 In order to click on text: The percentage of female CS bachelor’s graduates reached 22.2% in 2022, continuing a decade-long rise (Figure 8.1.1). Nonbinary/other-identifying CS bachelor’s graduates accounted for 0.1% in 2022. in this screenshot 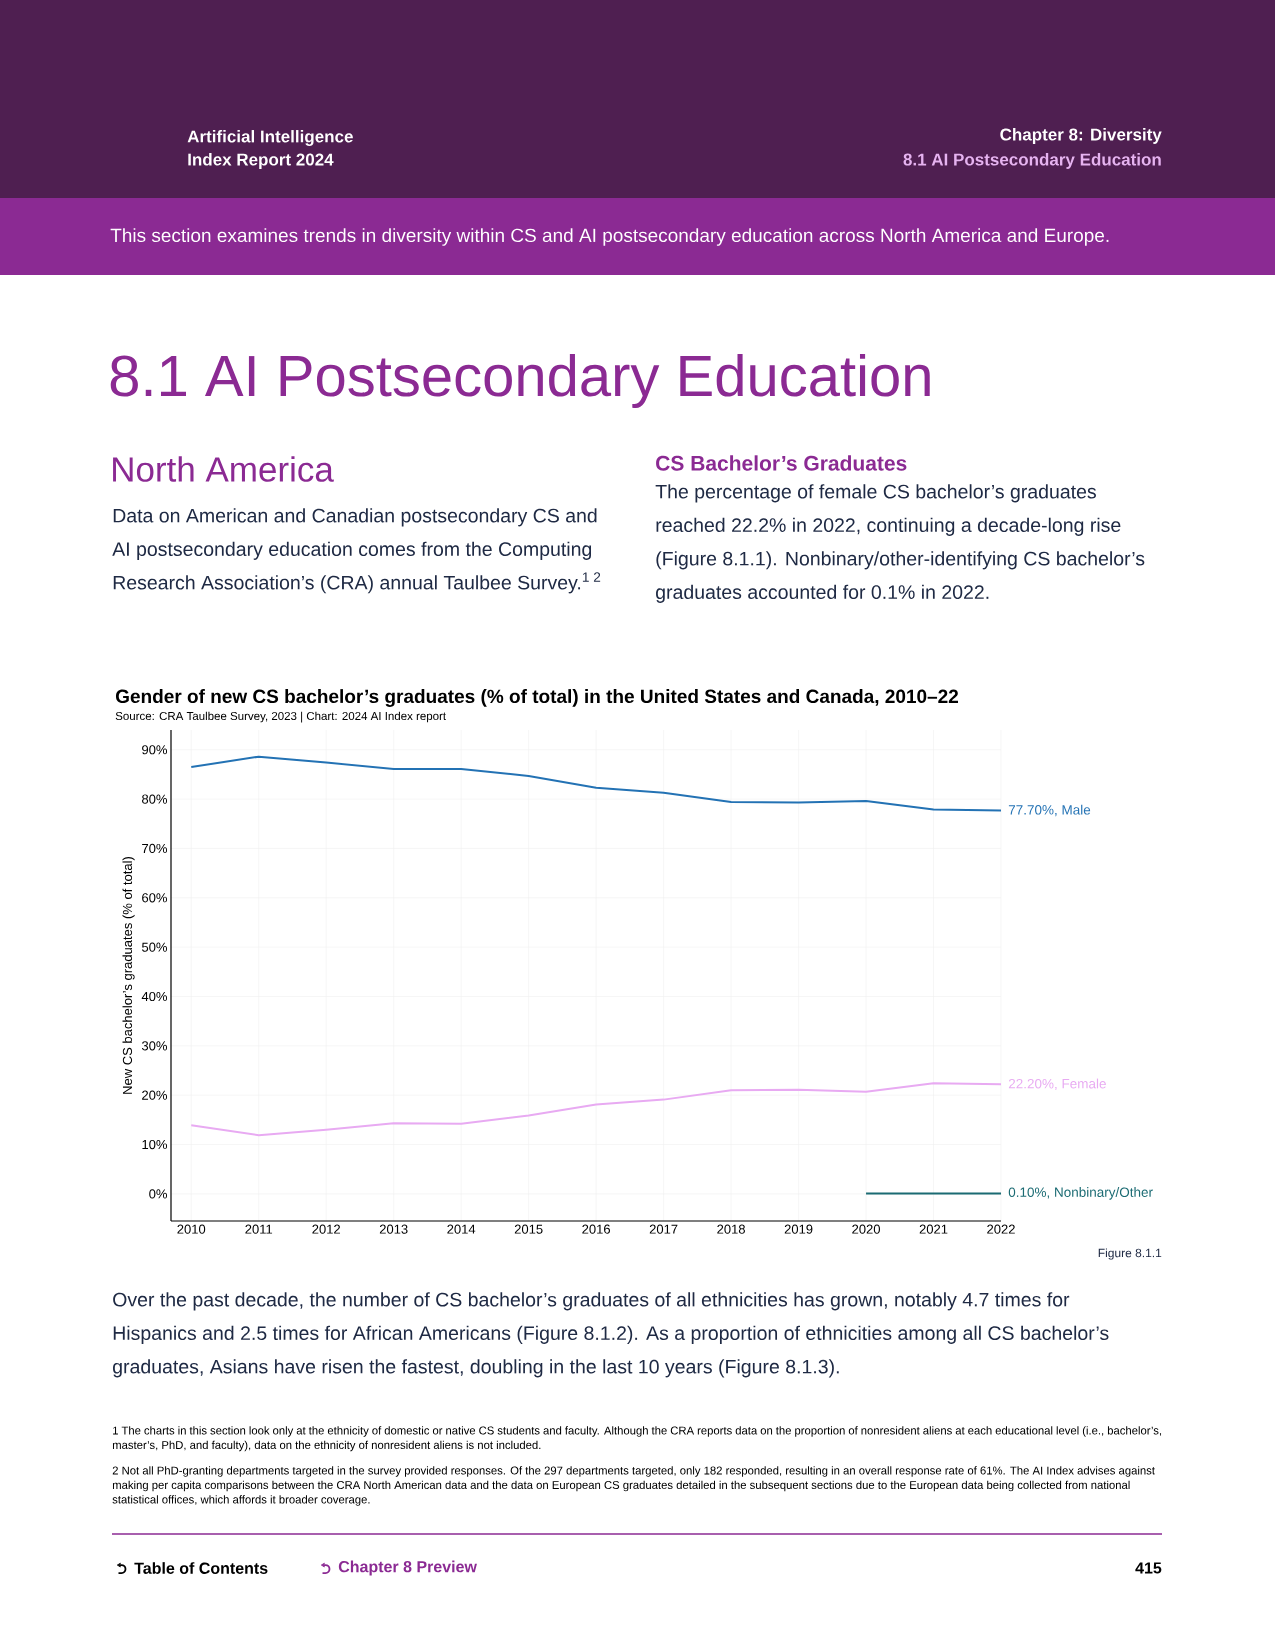, I will do `click(900, 543)`.